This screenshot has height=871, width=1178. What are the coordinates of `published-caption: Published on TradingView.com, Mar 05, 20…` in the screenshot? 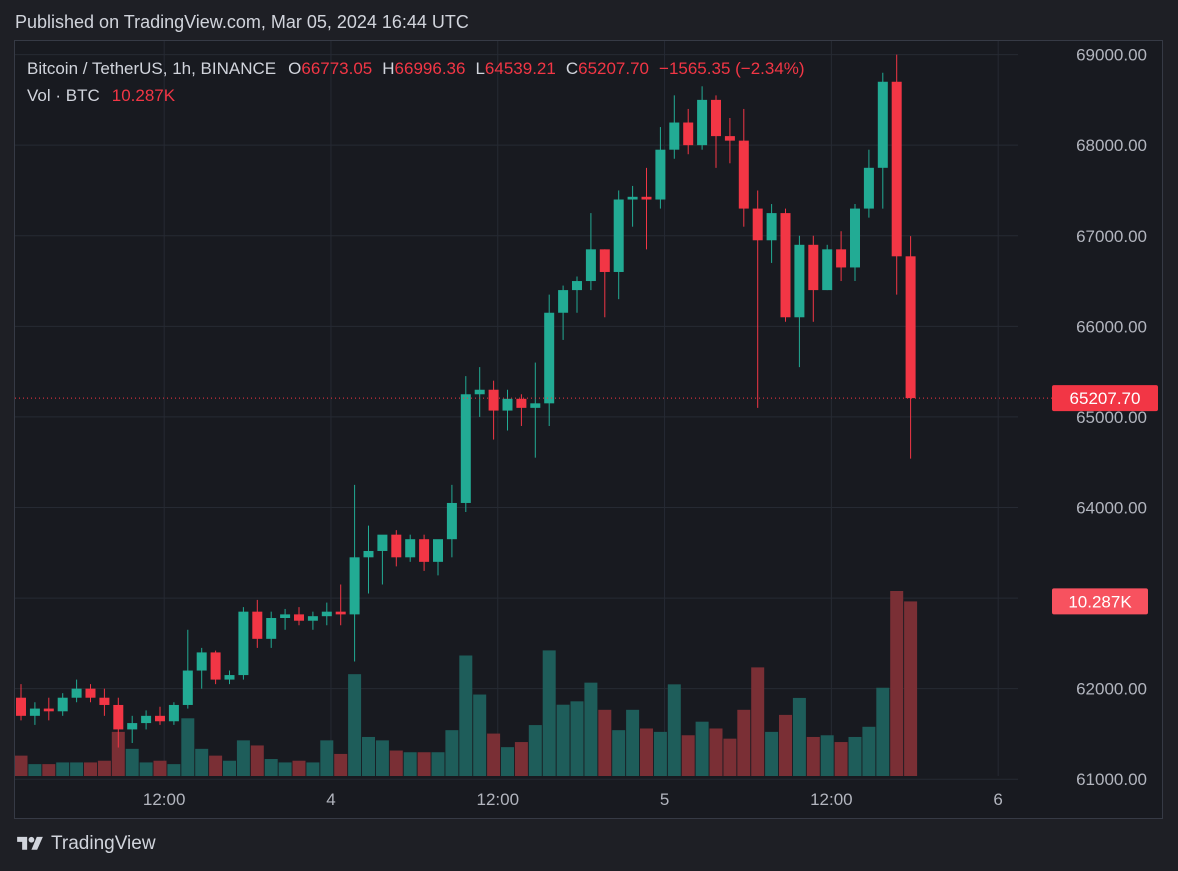 It's located at (242, 22).